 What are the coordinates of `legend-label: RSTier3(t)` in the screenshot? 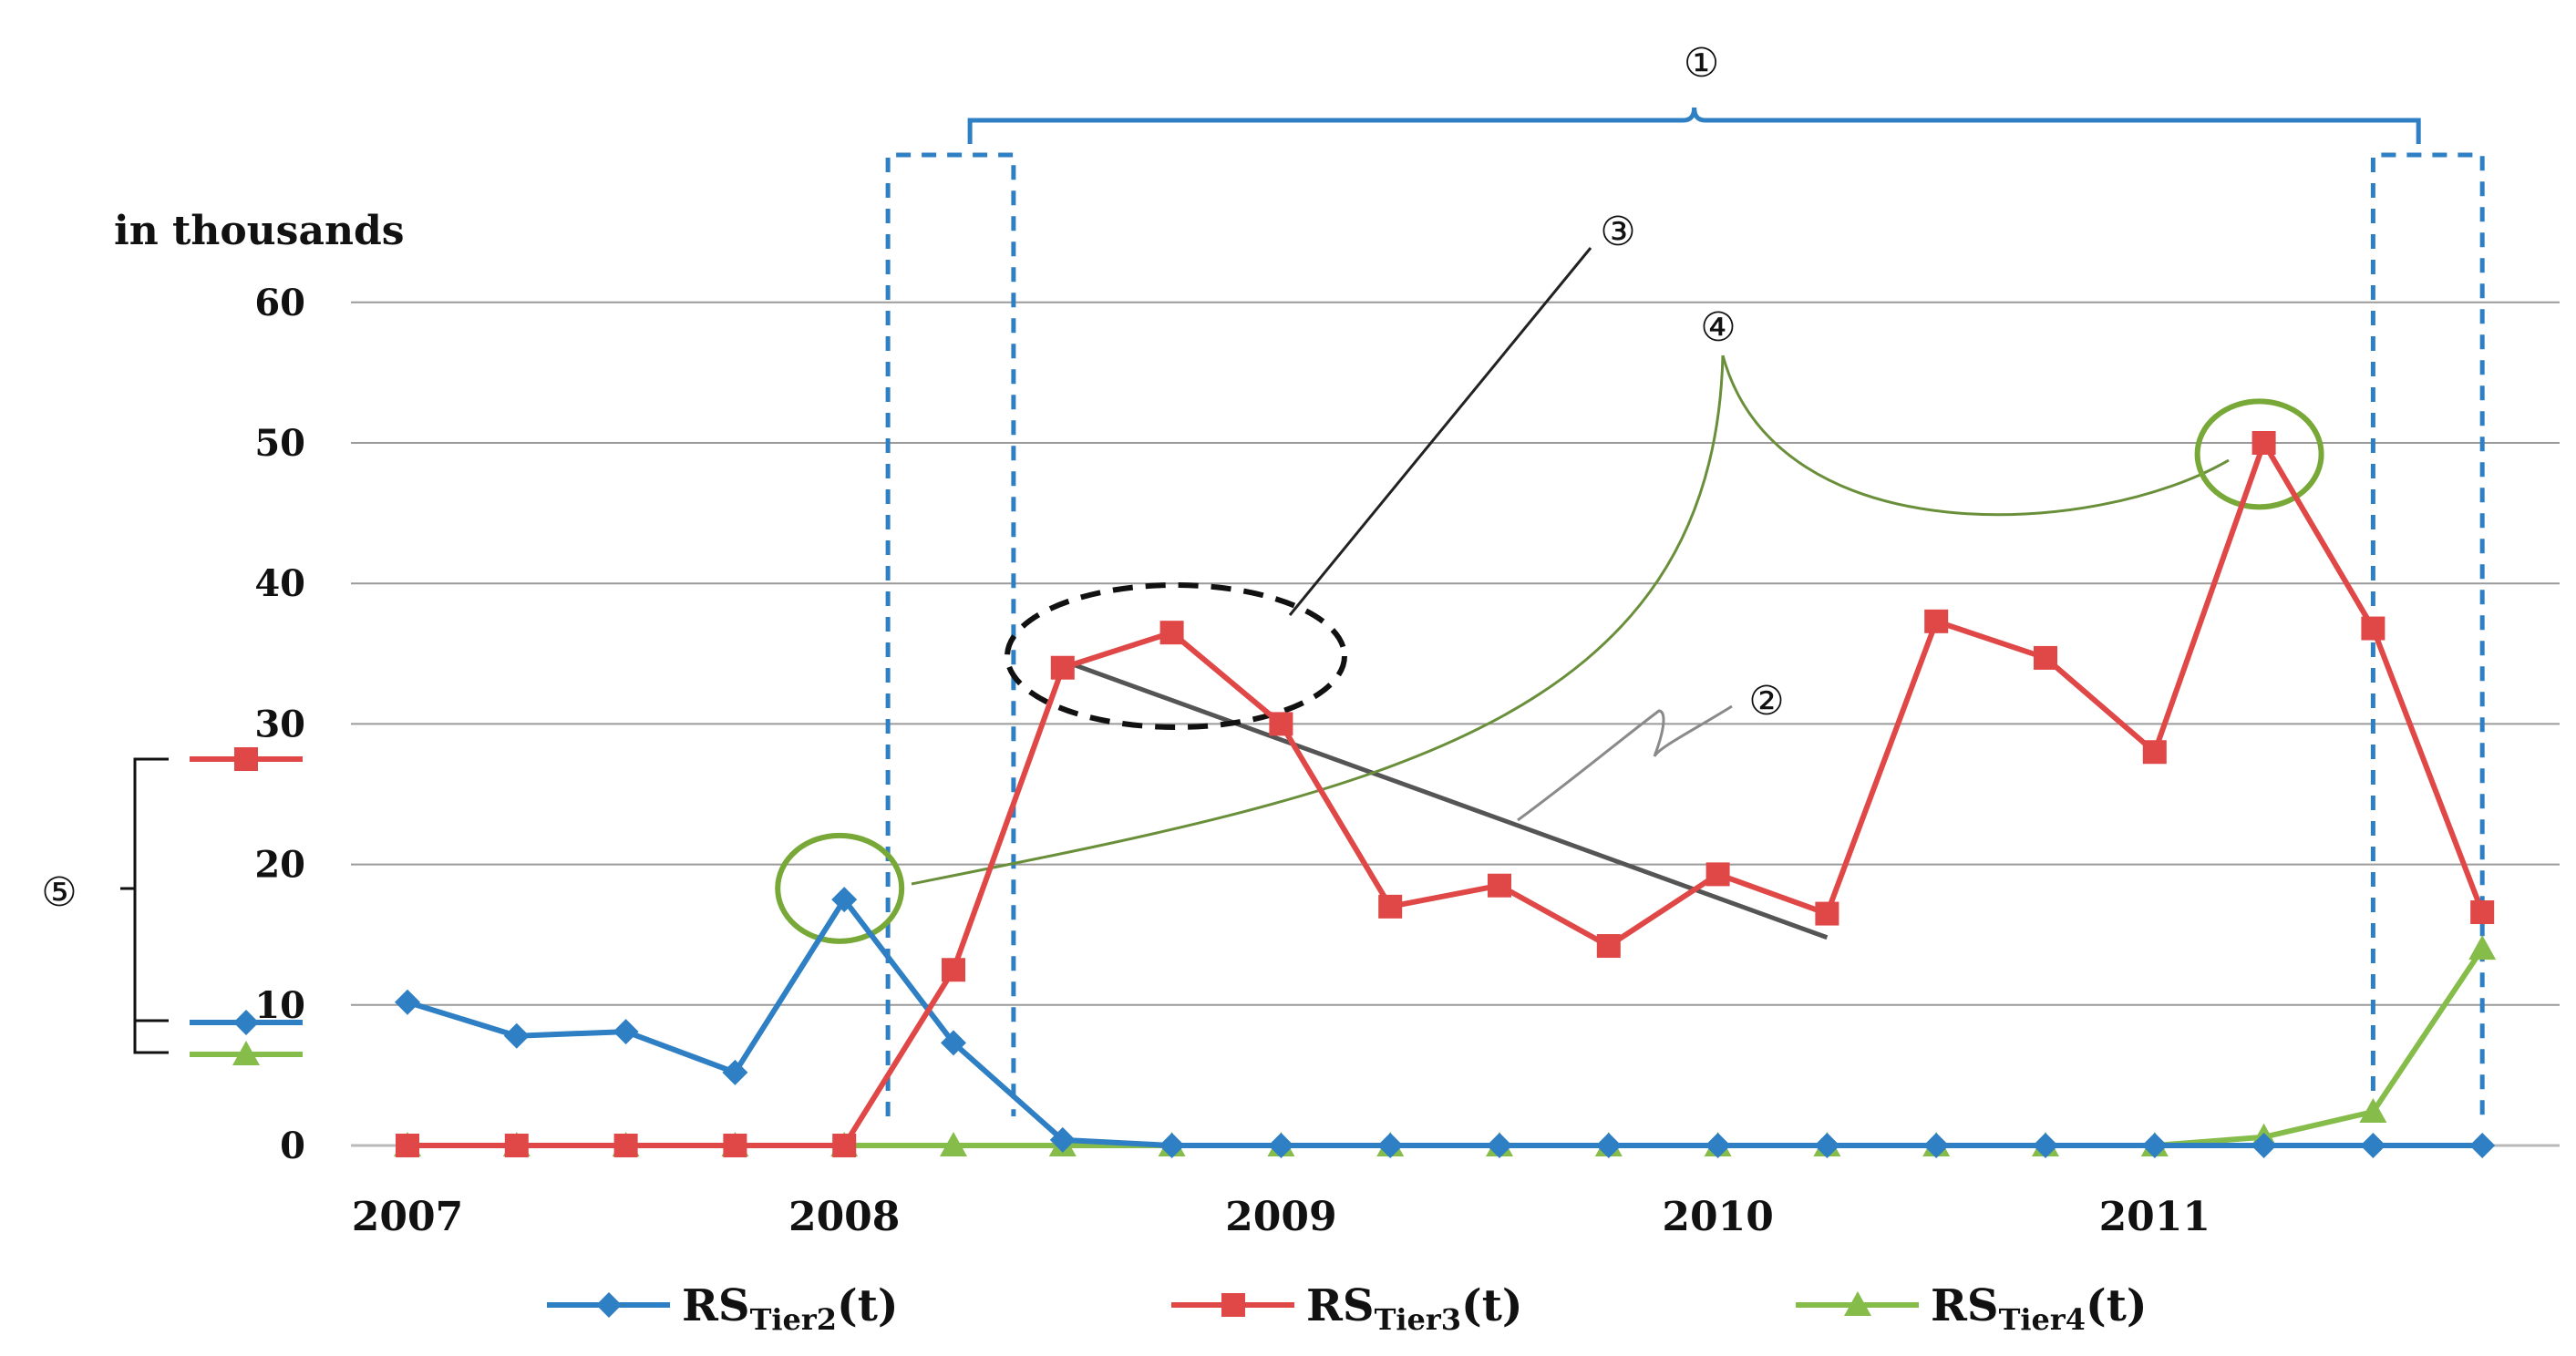 It's located at (1414, 1308).